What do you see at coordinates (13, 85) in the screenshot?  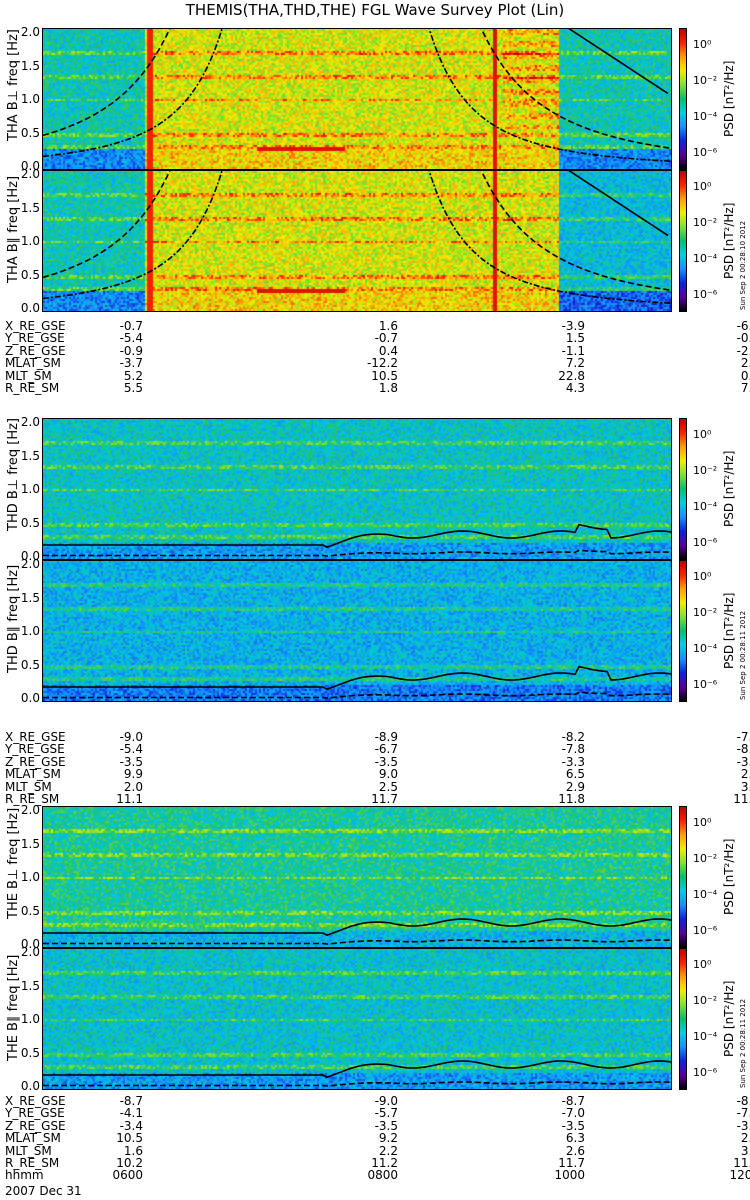 I see `y-axis-label: THA B⊥ freq [Hz]` at bounding box center [13, 85].